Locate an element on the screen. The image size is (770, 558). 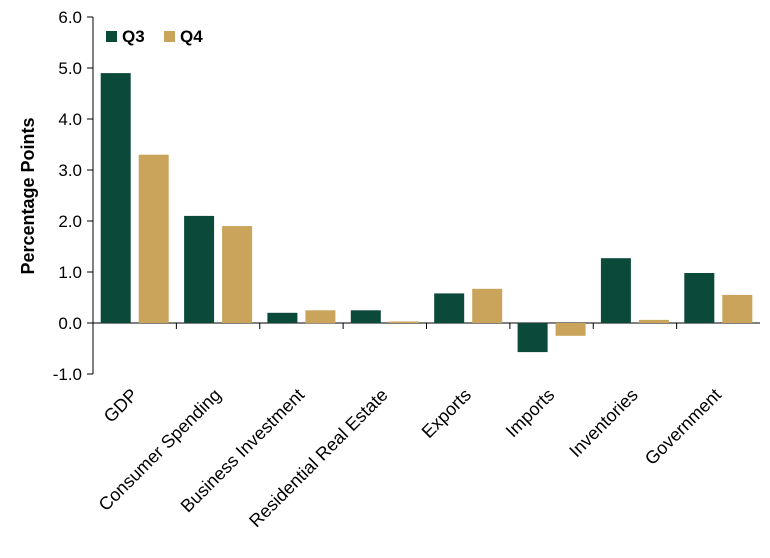
x-category-label: GDP is located at coordinates (121, 406).